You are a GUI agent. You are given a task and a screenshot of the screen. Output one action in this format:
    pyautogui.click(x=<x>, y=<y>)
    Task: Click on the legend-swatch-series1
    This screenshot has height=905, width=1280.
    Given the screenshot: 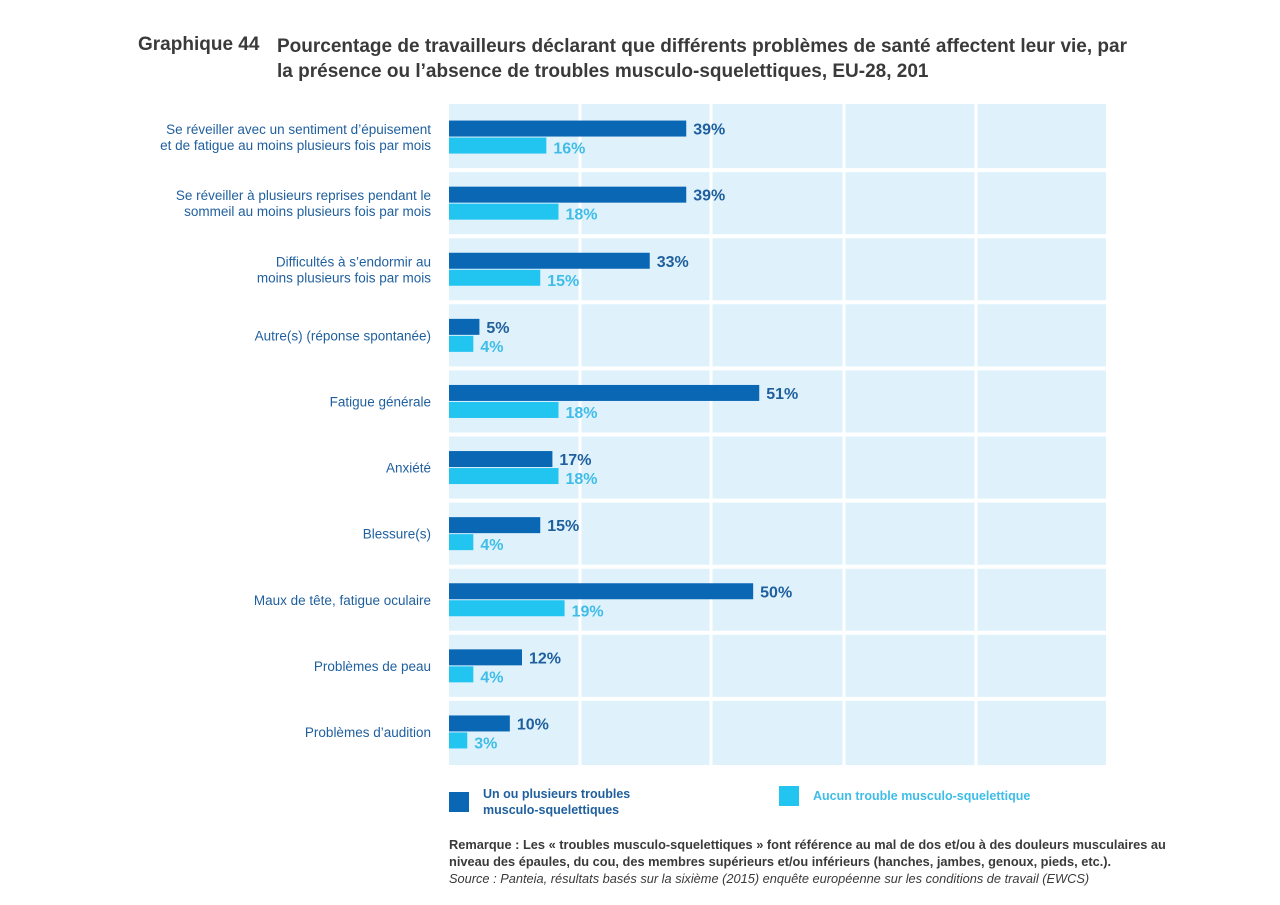 What is the action you would take?
    pyautogui.click(x=459, y=802)
    